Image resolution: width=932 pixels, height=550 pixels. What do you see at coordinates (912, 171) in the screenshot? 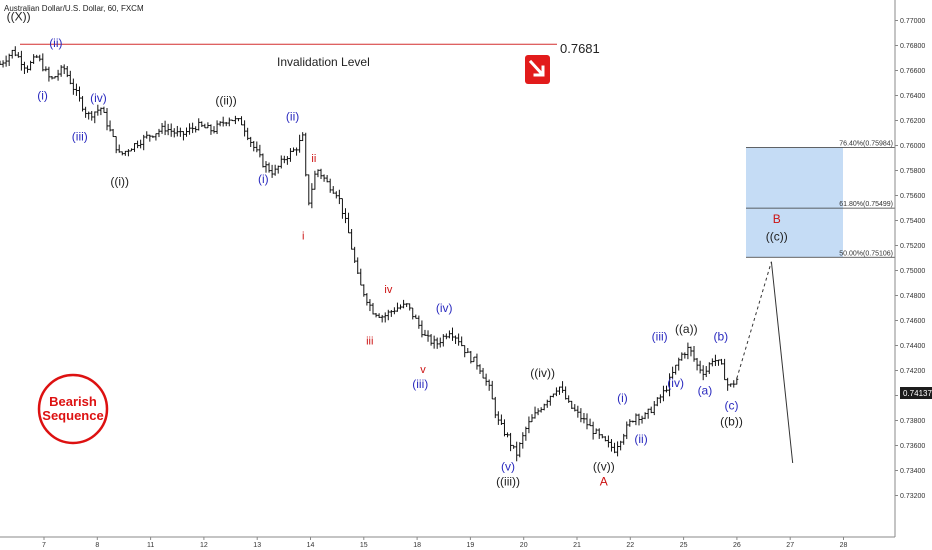
I see `y-tick-label: 0.75800` at bounding box center [912, 171].